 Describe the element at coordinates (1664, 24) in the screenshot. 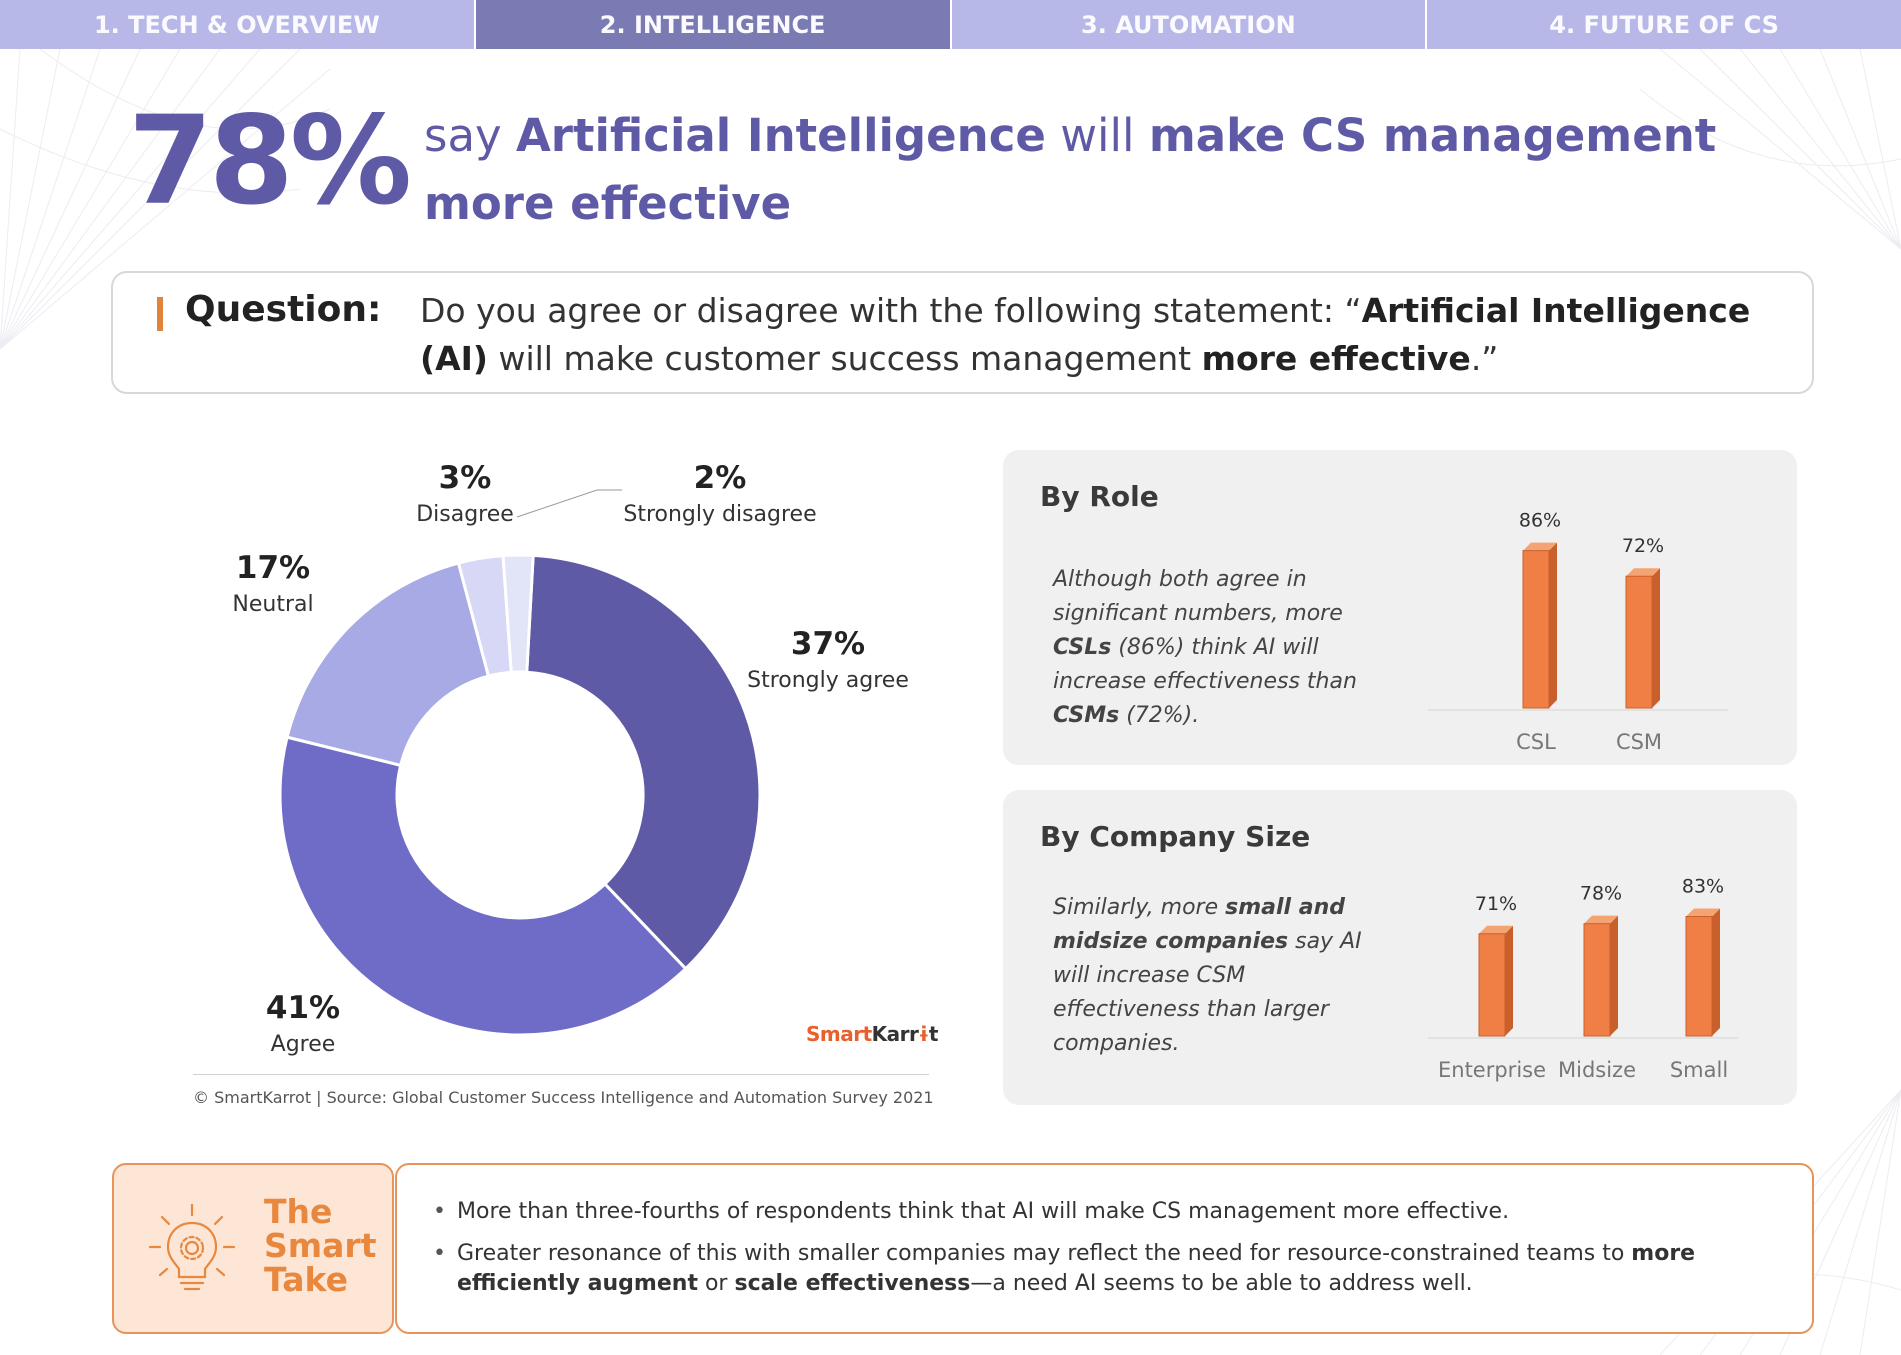

I see `tab-future-of-cs: 4. FUTURE OF CS` at that location.